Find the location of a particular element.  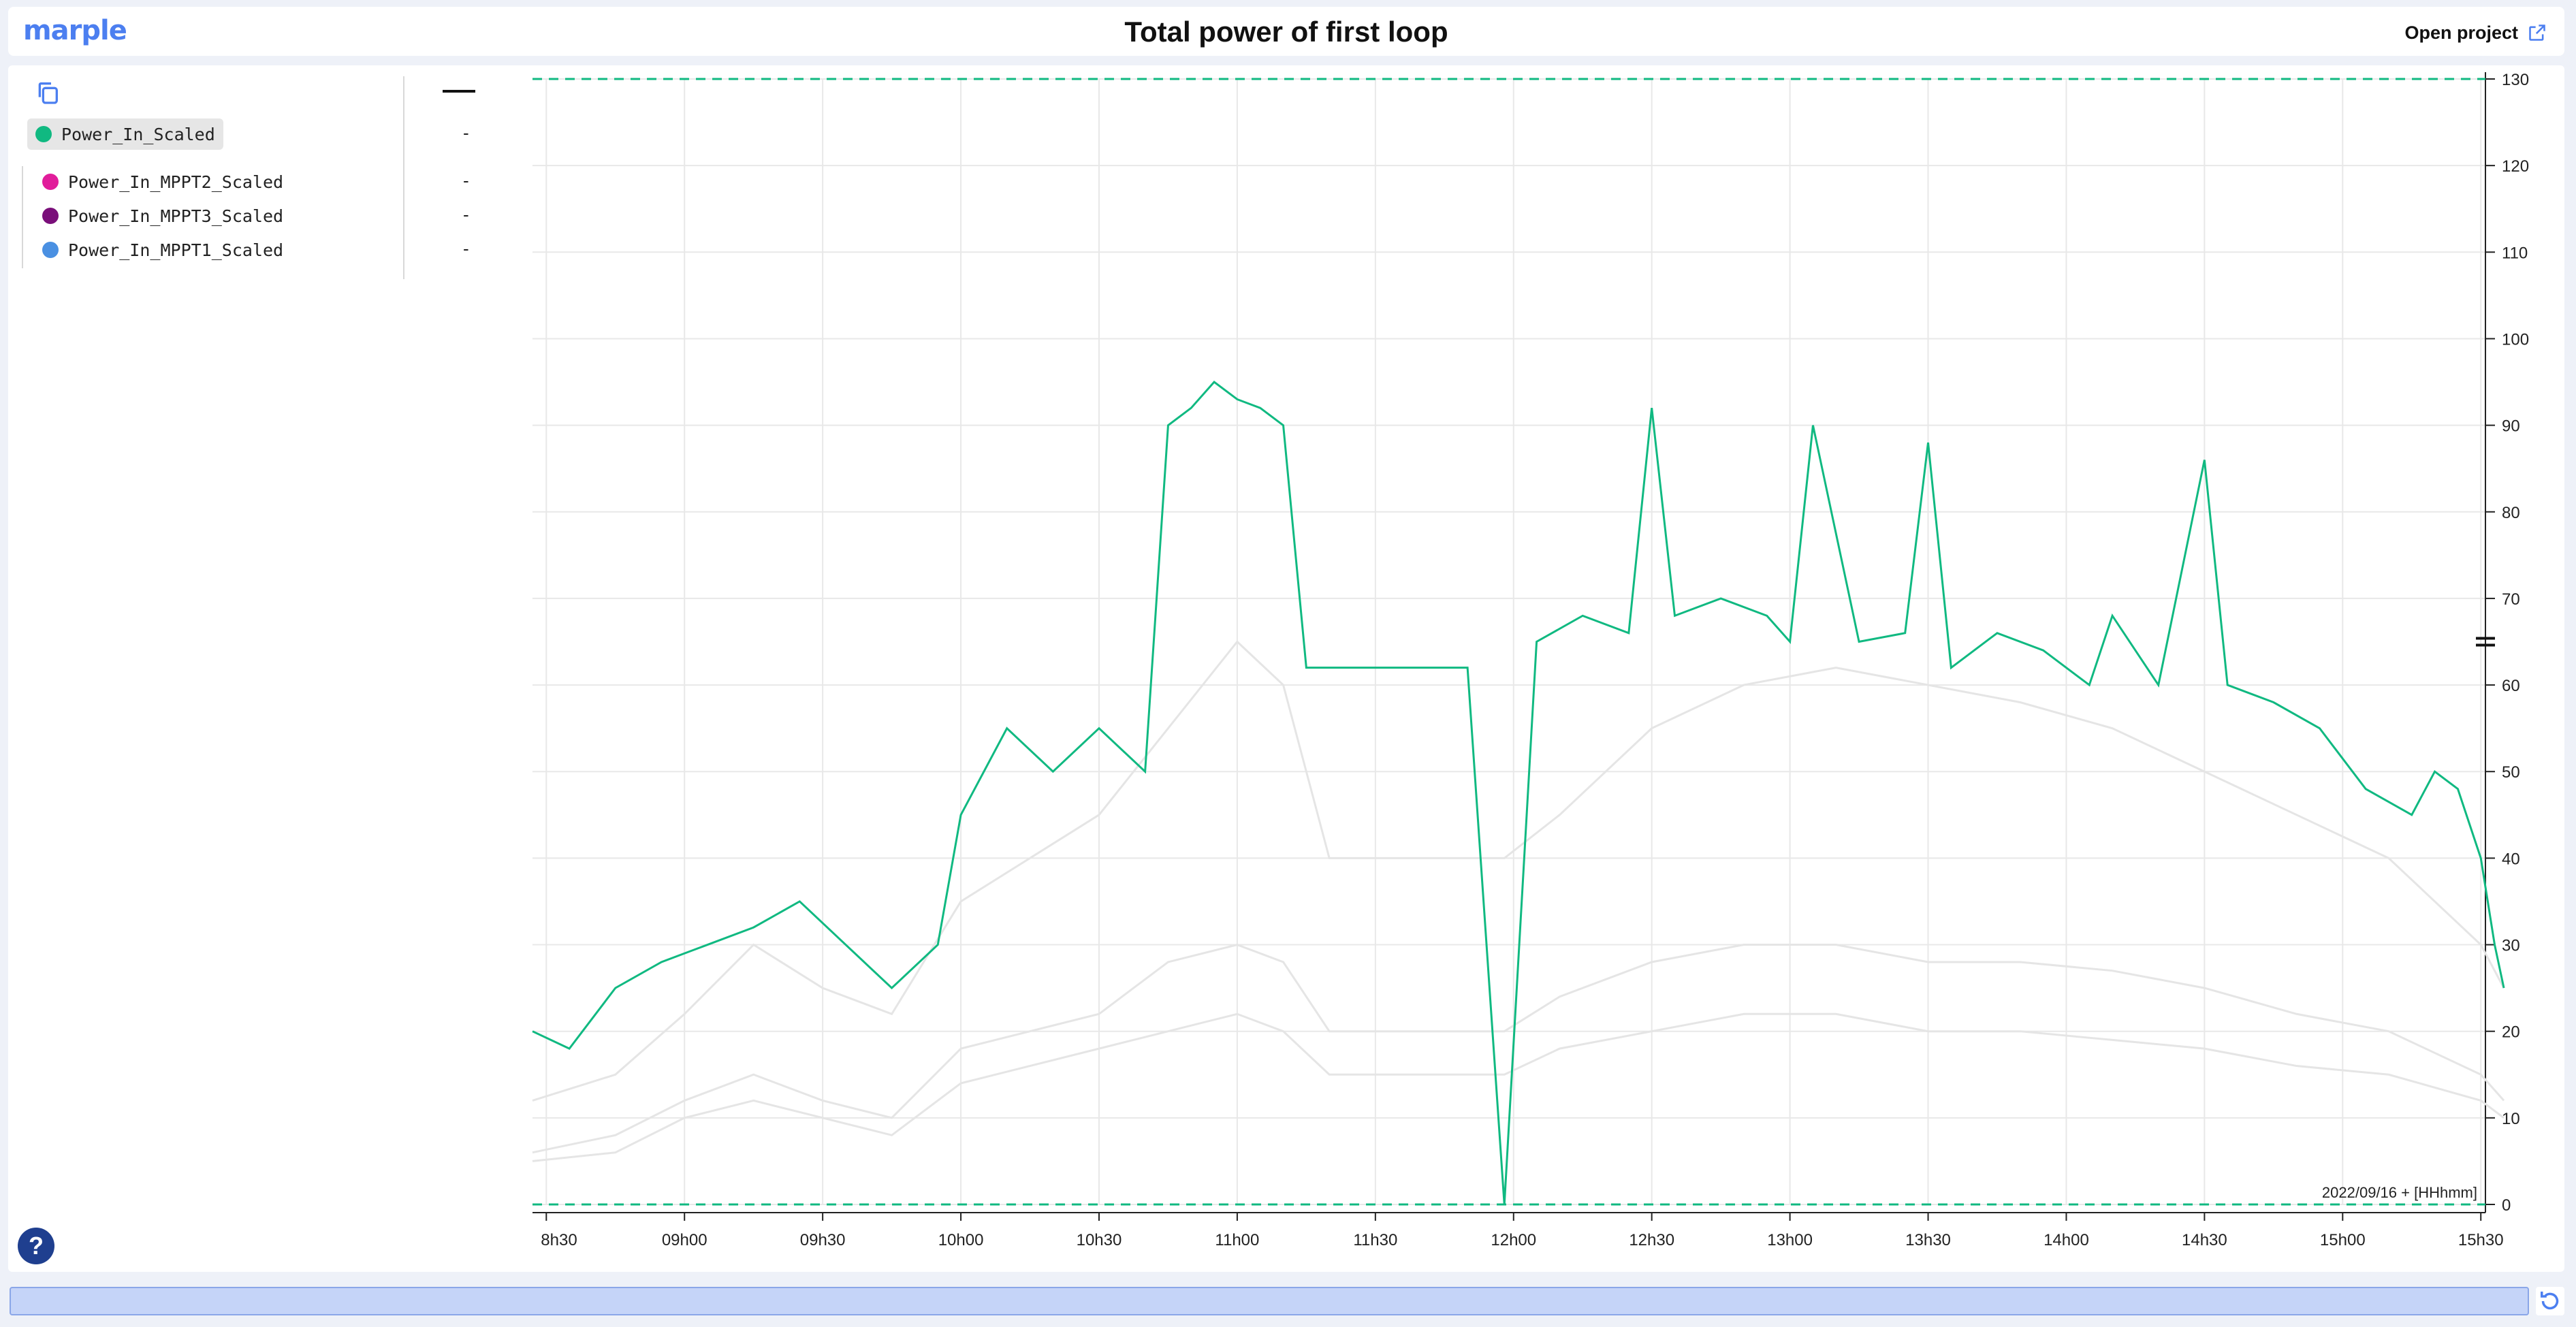

y-tick-label: 80 is located at coordinates (2511, 513).